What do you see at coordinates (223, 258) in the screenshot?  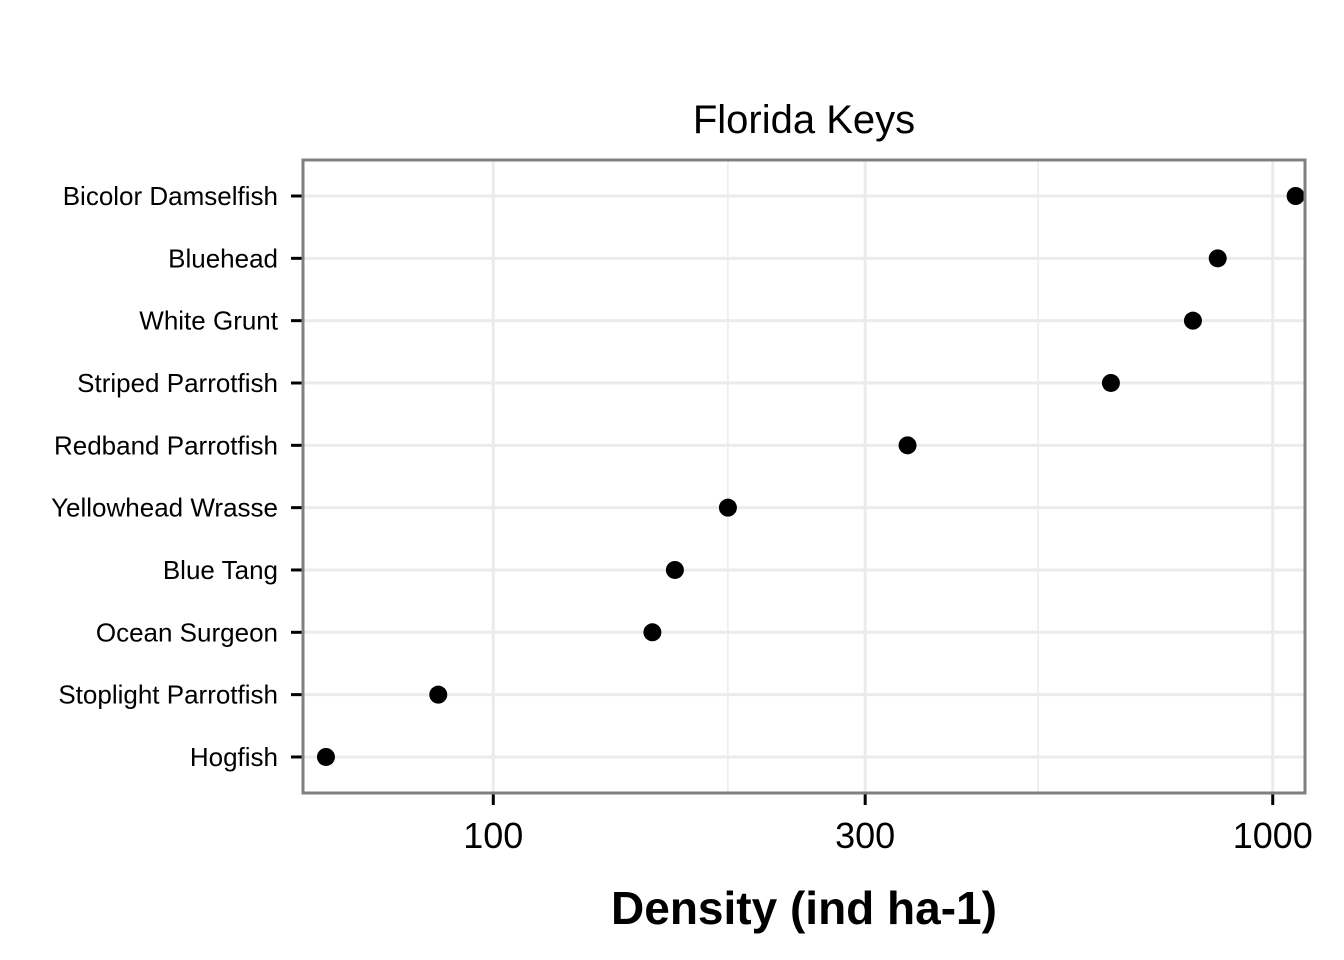 I see `y-tick-label: Bluehead` at bounding box center [223, 258].